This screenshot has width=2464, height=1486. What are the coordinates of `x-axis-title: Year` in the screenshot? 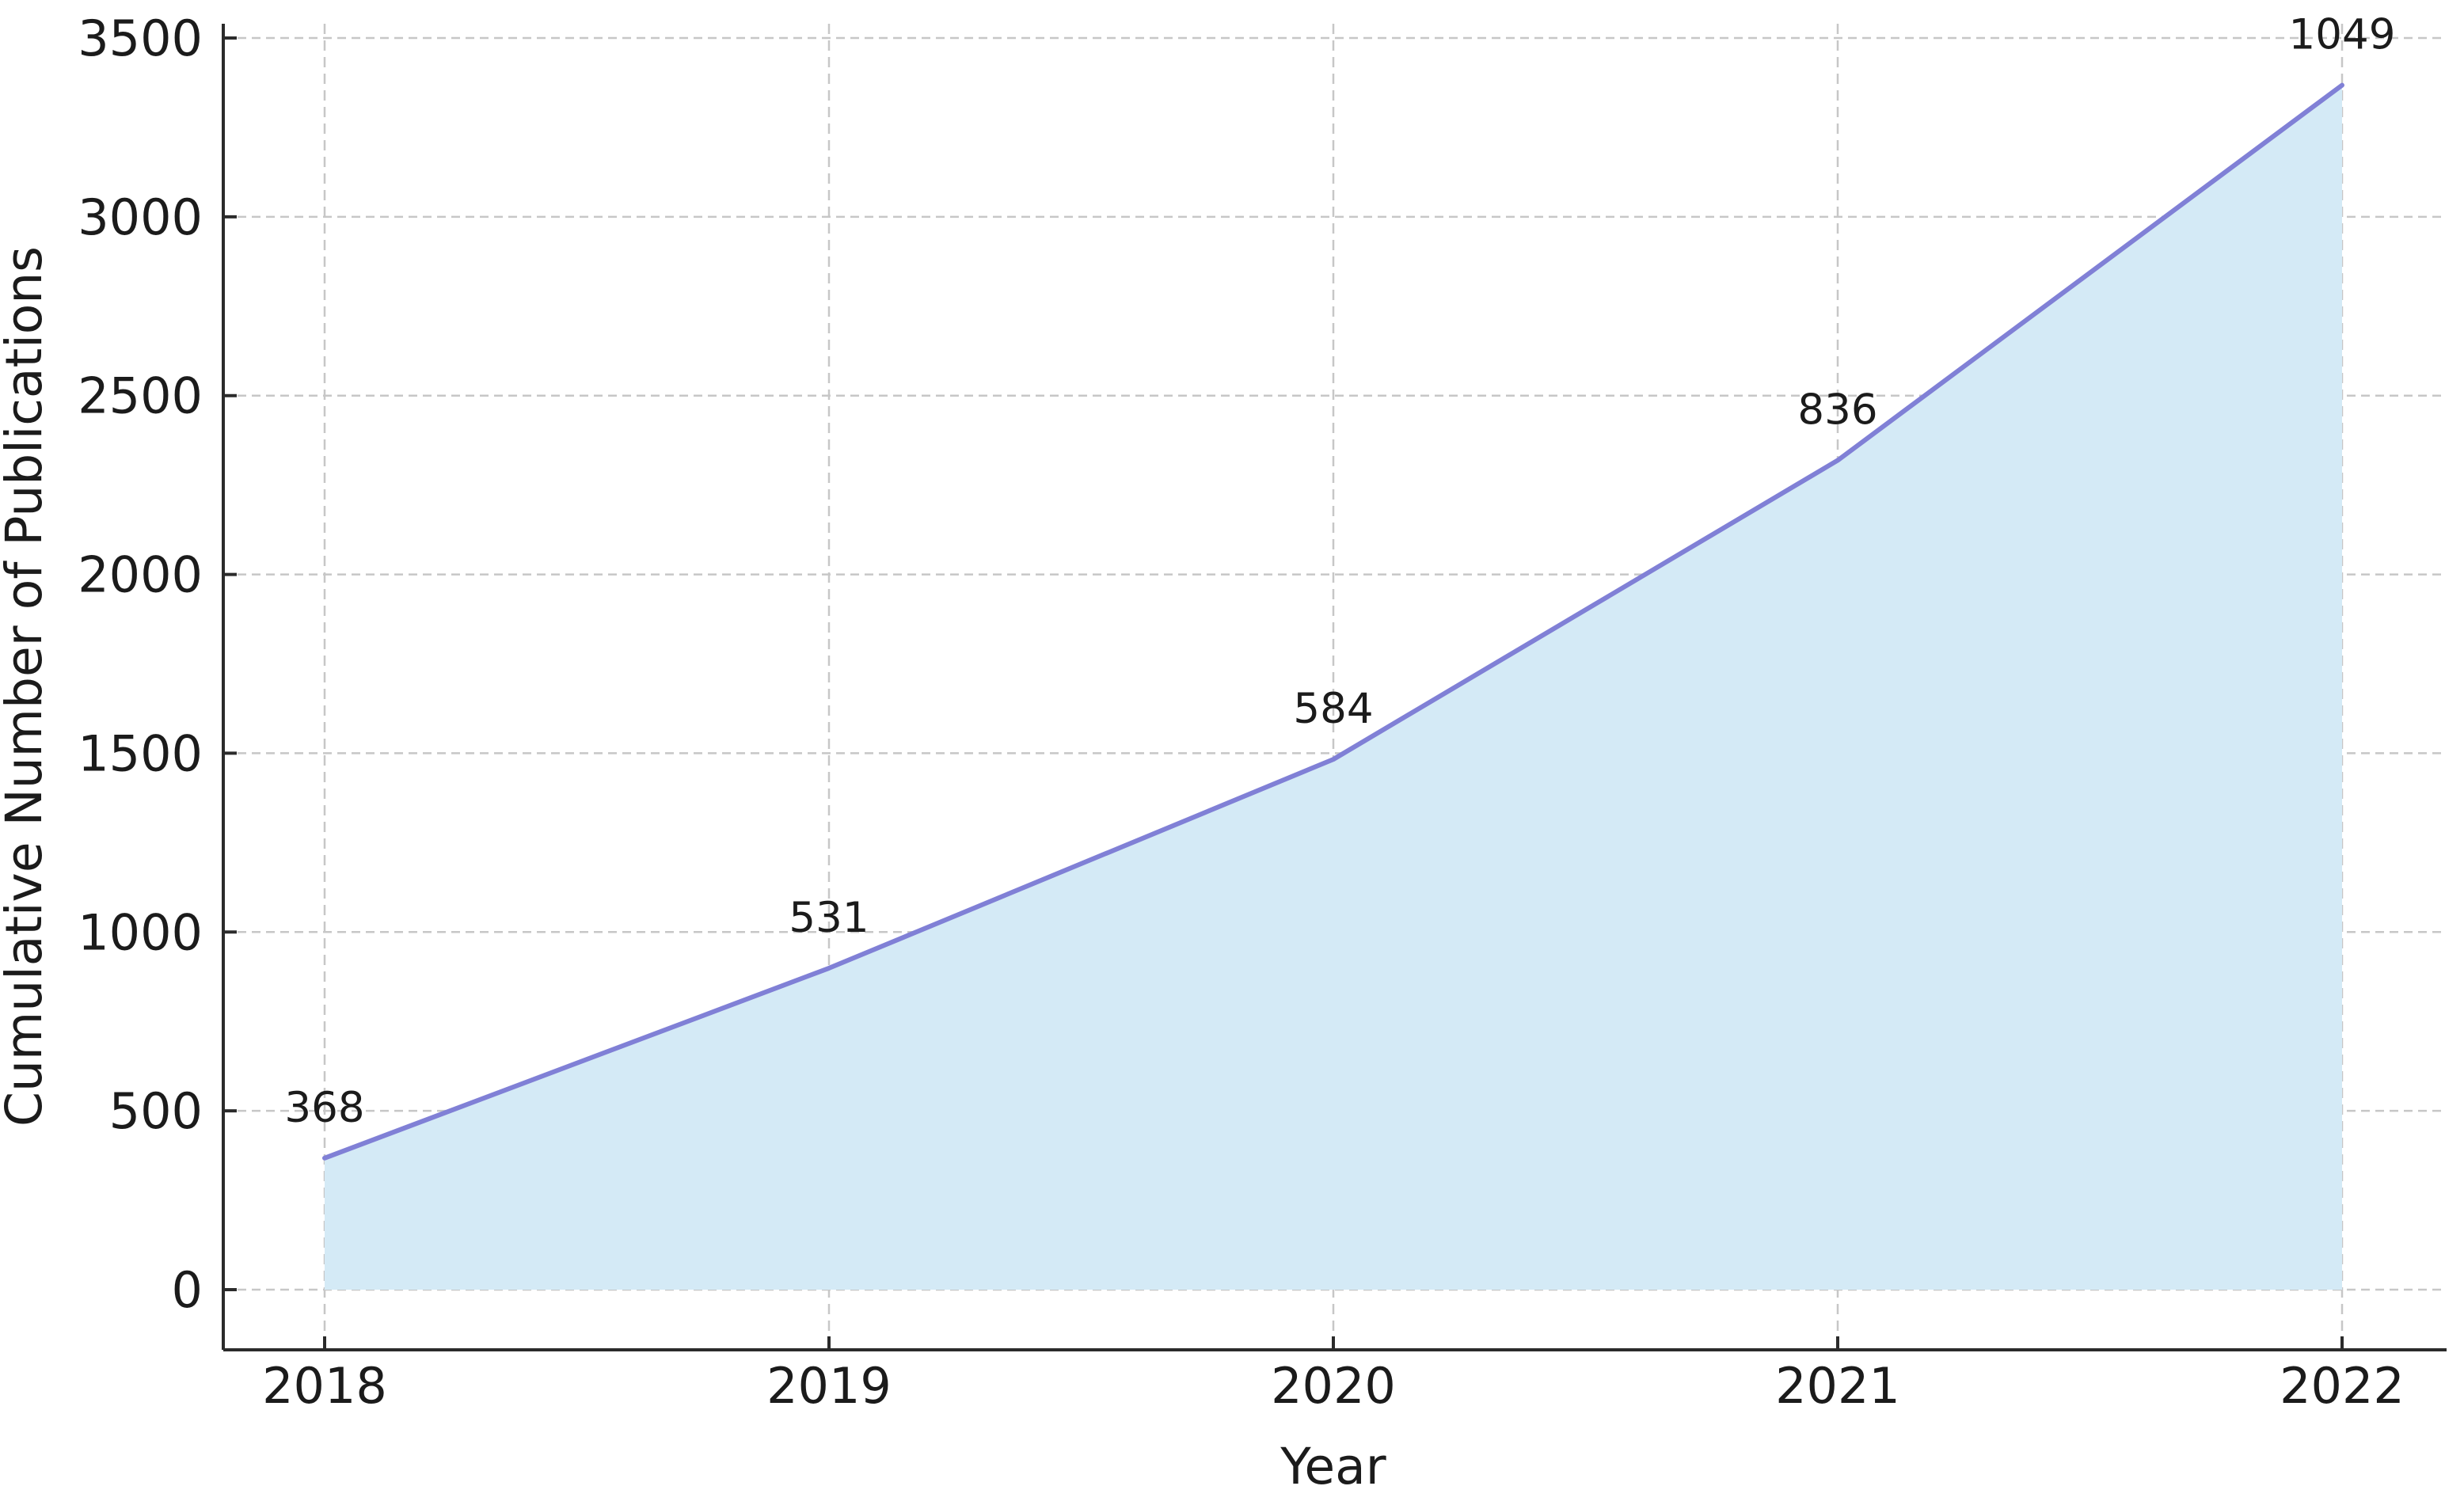 It's located at (1333, 1462).